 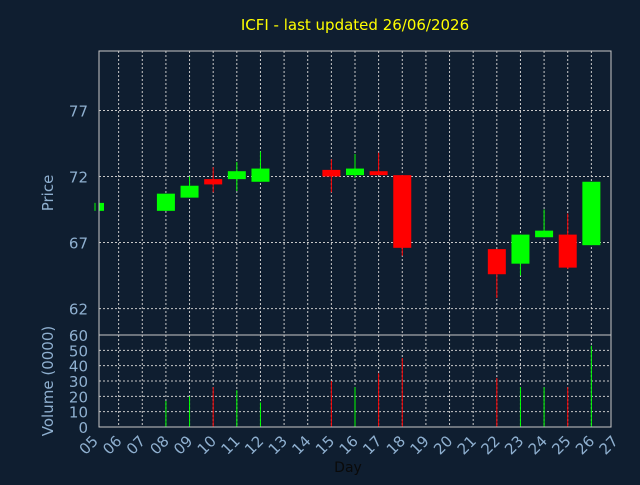 I want to click on volume-tick-label: 50, so click(x=78, y=351).